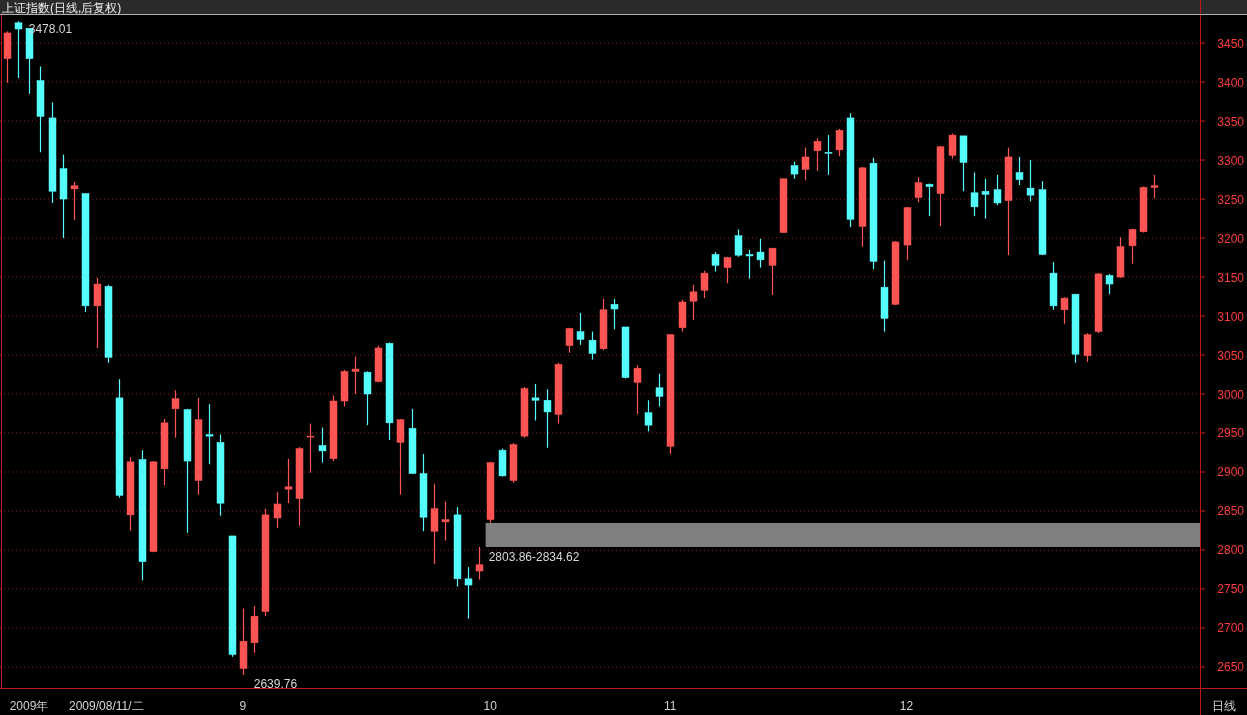  Describe the element at coordinates (1230, 160) in the screenshot. I see `ytick: 3300` at that location.